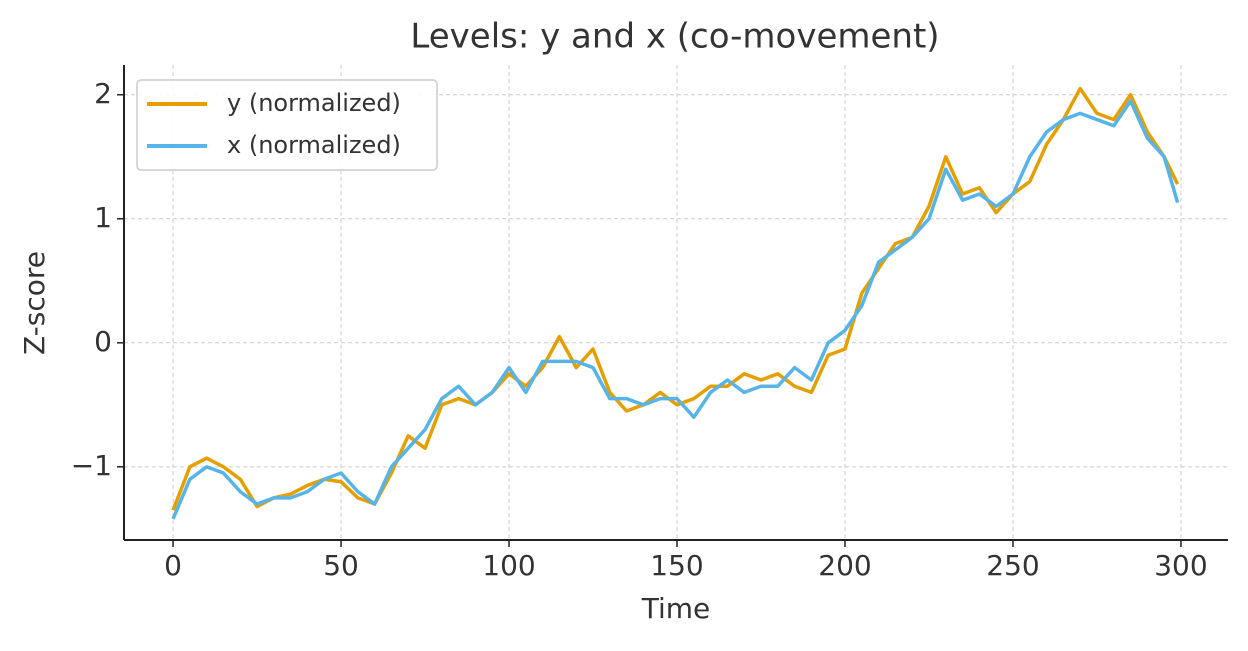 This screenshot has height=651, width=1248. What do you see at coordinates (173, 565) in the screenshot?
I see `x-tick-label: 0` at bounding box center [173, 565].